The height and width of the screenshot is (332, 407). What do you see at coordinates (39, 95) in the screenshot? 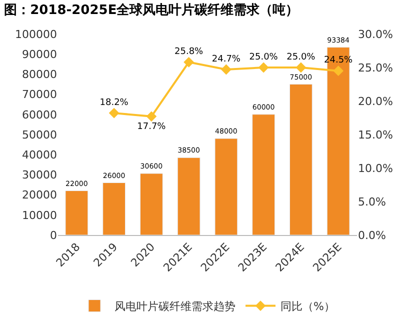
I see `y-tick-label: 70000` at bounding box center [39, 95].